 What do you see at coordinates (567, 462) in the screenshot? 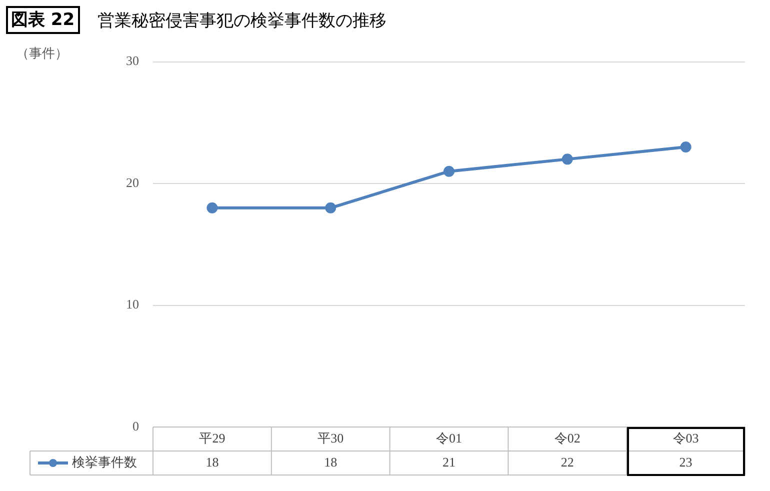
I see `data-label: 22` at bounding box center [567, 462].